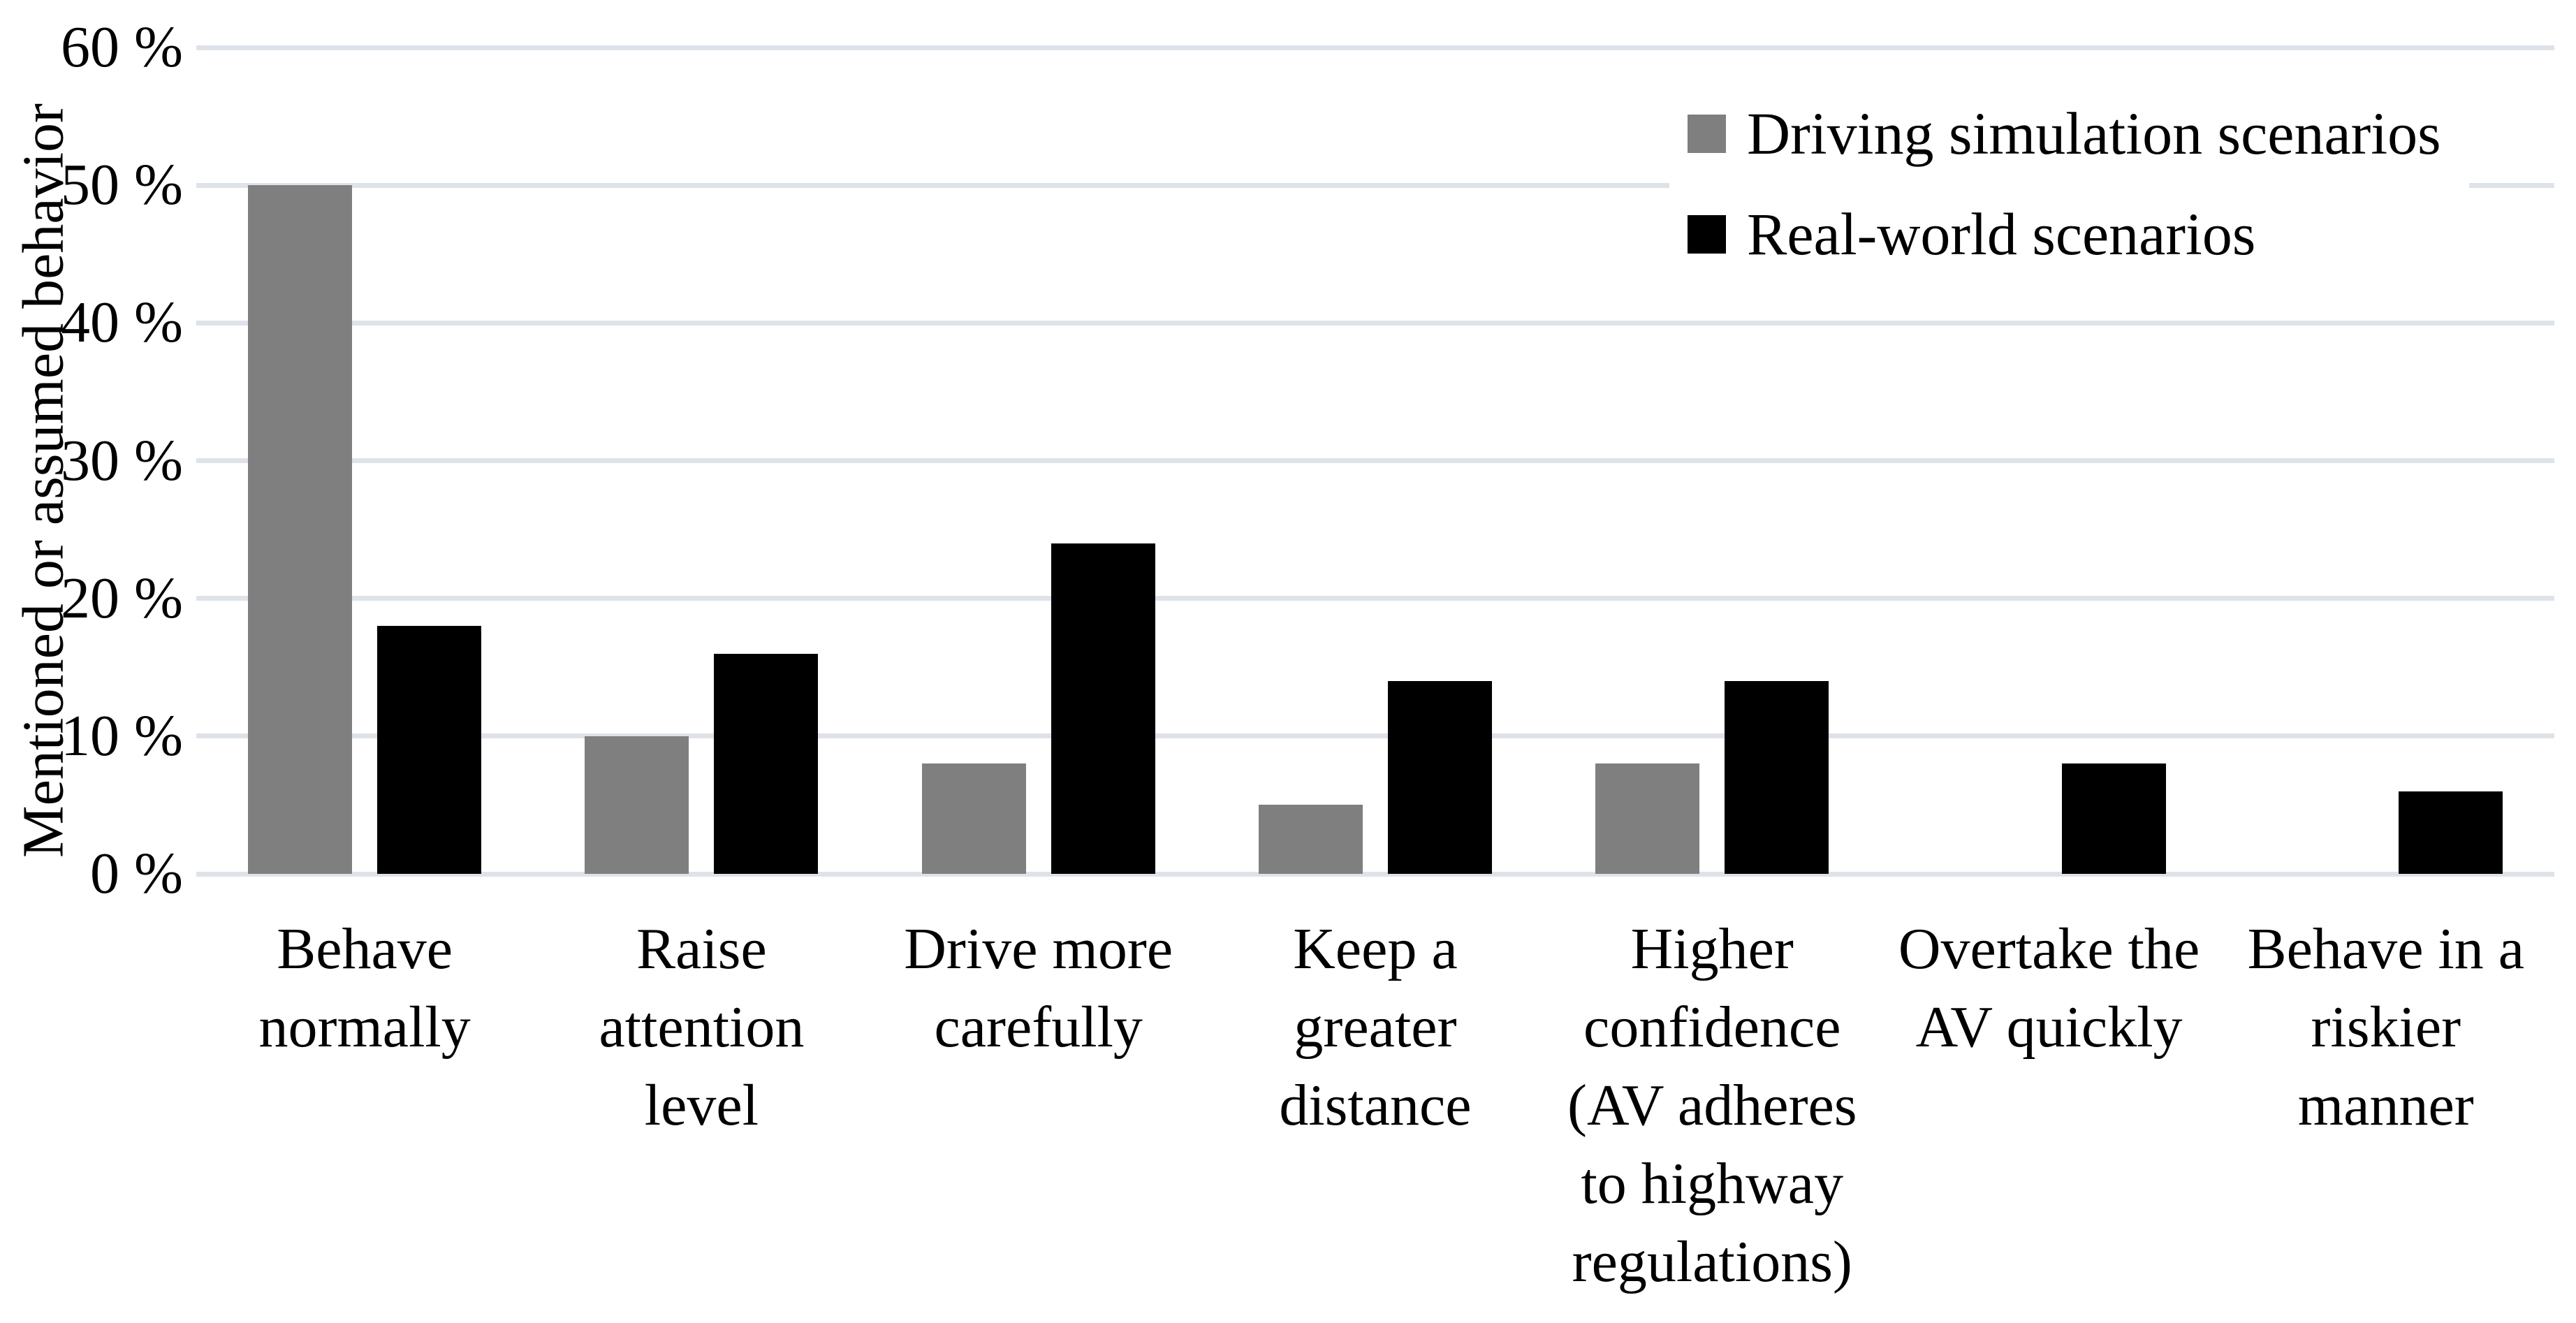 The image size is (2576, 1323). What do you see at coordinates (702, 1027) in the screenshot?
I see `x-category-label-2: Raise attention level` at bounding box center [702, 1027].